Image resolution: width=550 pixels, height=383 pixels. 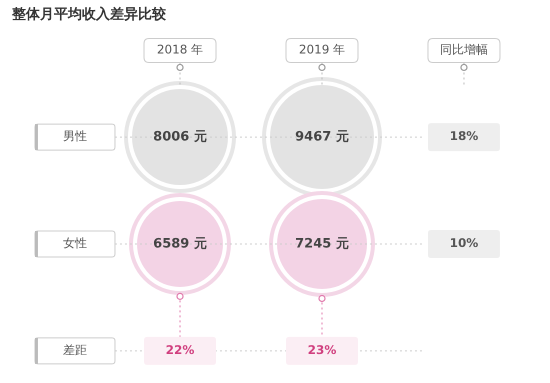 I want to click on x-tick-label: 同比增幅, so click(x=464, y=49).